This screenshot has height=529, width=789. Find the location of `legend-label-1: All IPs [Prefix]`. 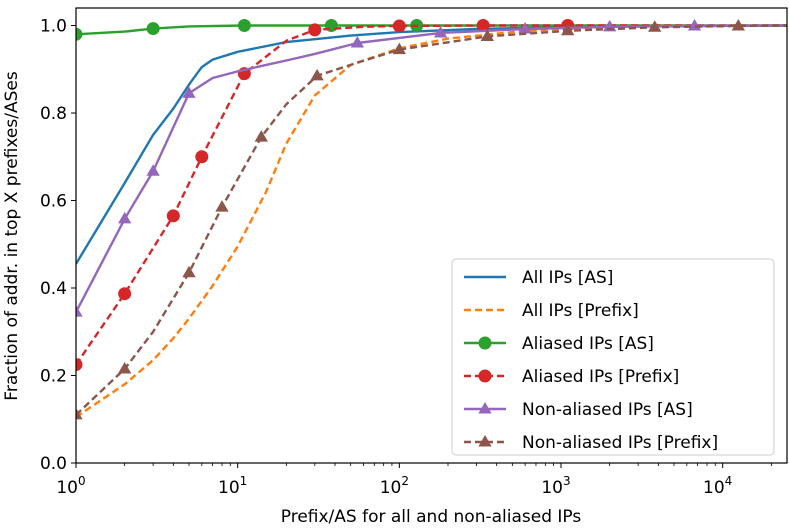

legend-label-1: All IPs [Prefix] is located at coordinates (580, 311).